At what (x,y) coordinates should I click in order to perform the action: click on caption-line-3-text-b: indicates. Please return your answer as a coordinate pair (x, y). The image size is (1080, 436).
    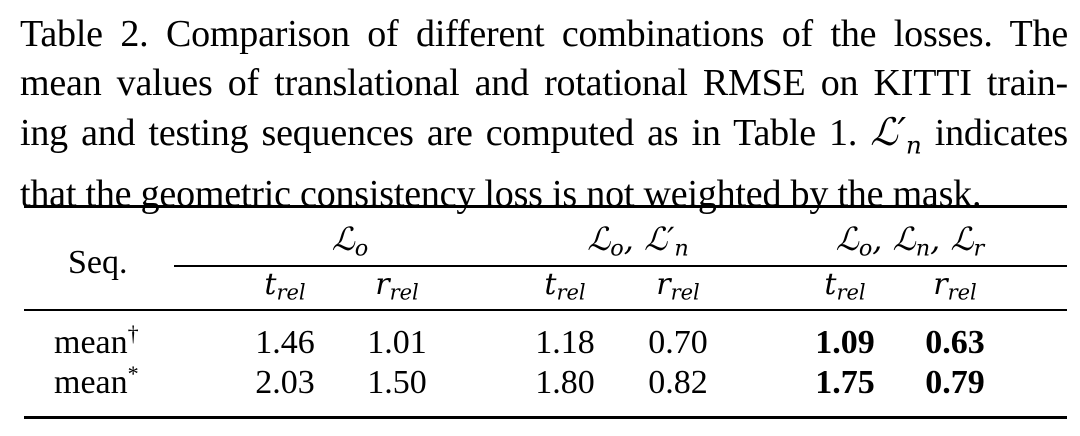
    Looking at the image, I should click on (1001, 133).